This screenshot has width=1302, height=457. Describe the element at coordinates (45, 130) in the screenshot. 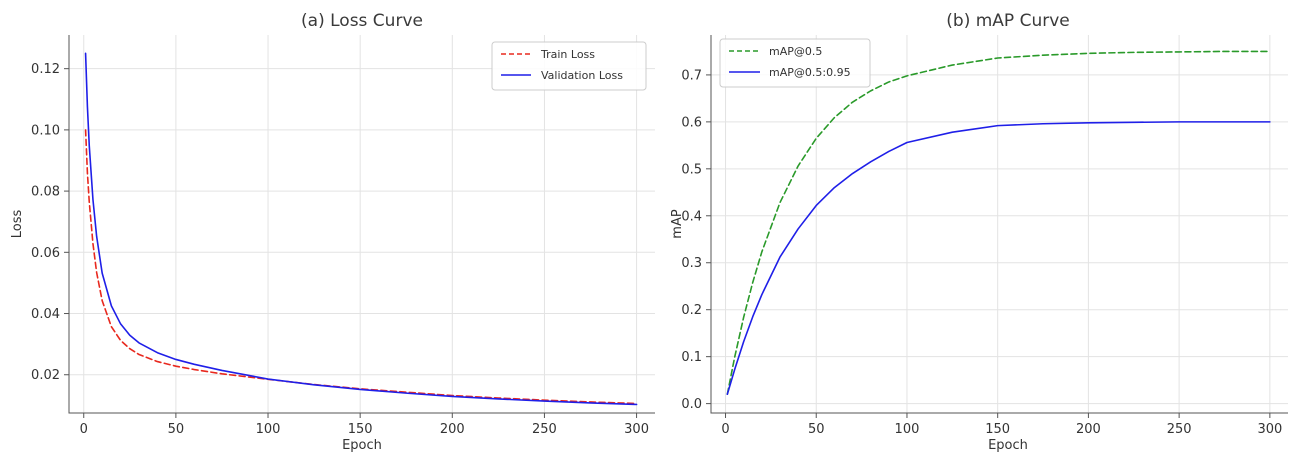

I see `loss-chart-y-tick-label: 0.10` at that location.